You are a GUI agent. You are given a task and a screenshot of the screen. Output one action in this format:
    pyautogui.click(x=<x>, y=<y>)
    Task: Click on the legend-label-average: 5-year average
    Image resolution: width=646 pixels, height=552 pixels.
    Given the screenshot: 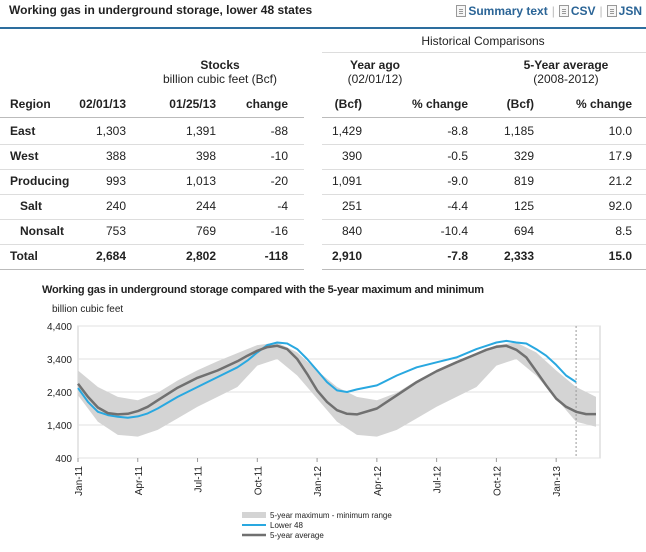 What is the action you would take?
    pyautogui.click(x=297, y=535)
    